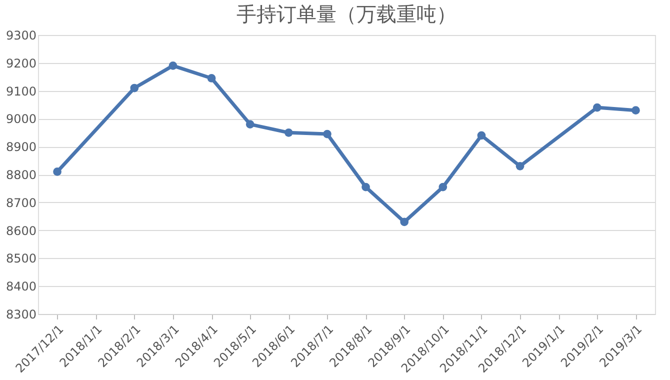 This screenshot has height=380, width=670. Describe the element at coordinates (21, 203) in the screenshot. I see `y-tick-label: 8700` at that location.